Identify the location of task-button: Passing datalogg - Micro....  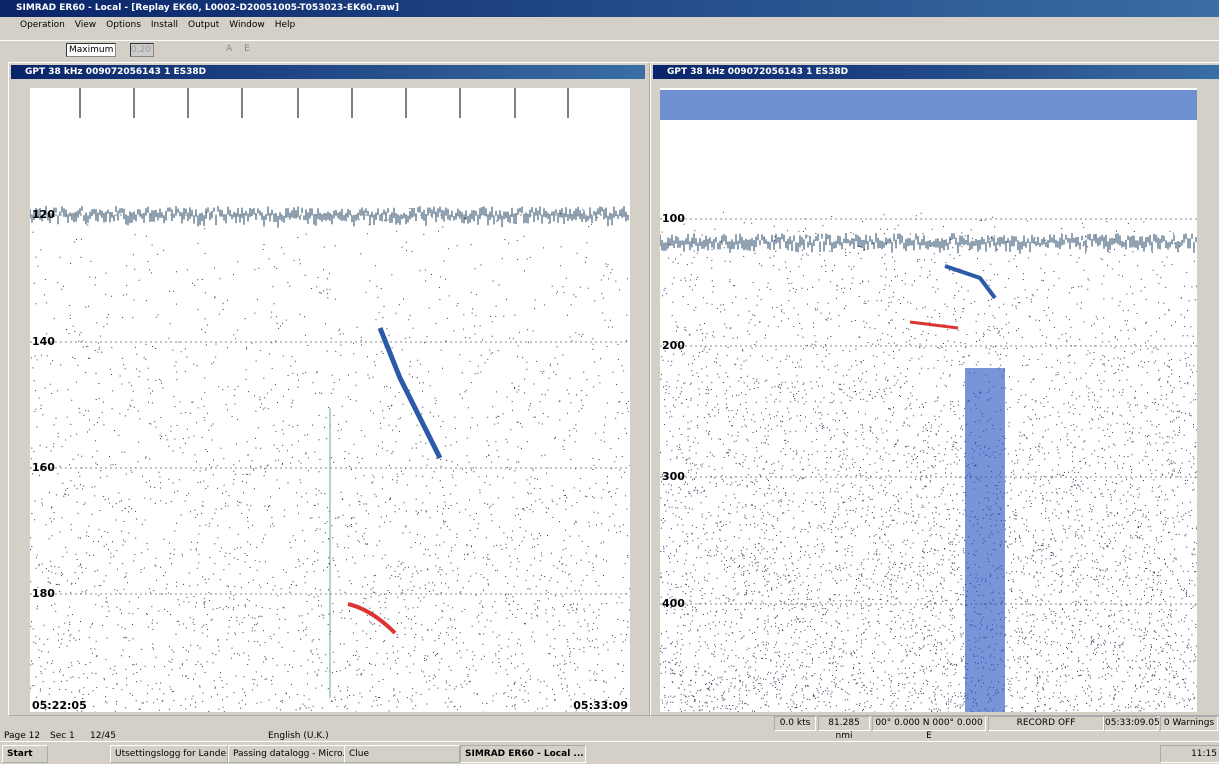
(287, 754).